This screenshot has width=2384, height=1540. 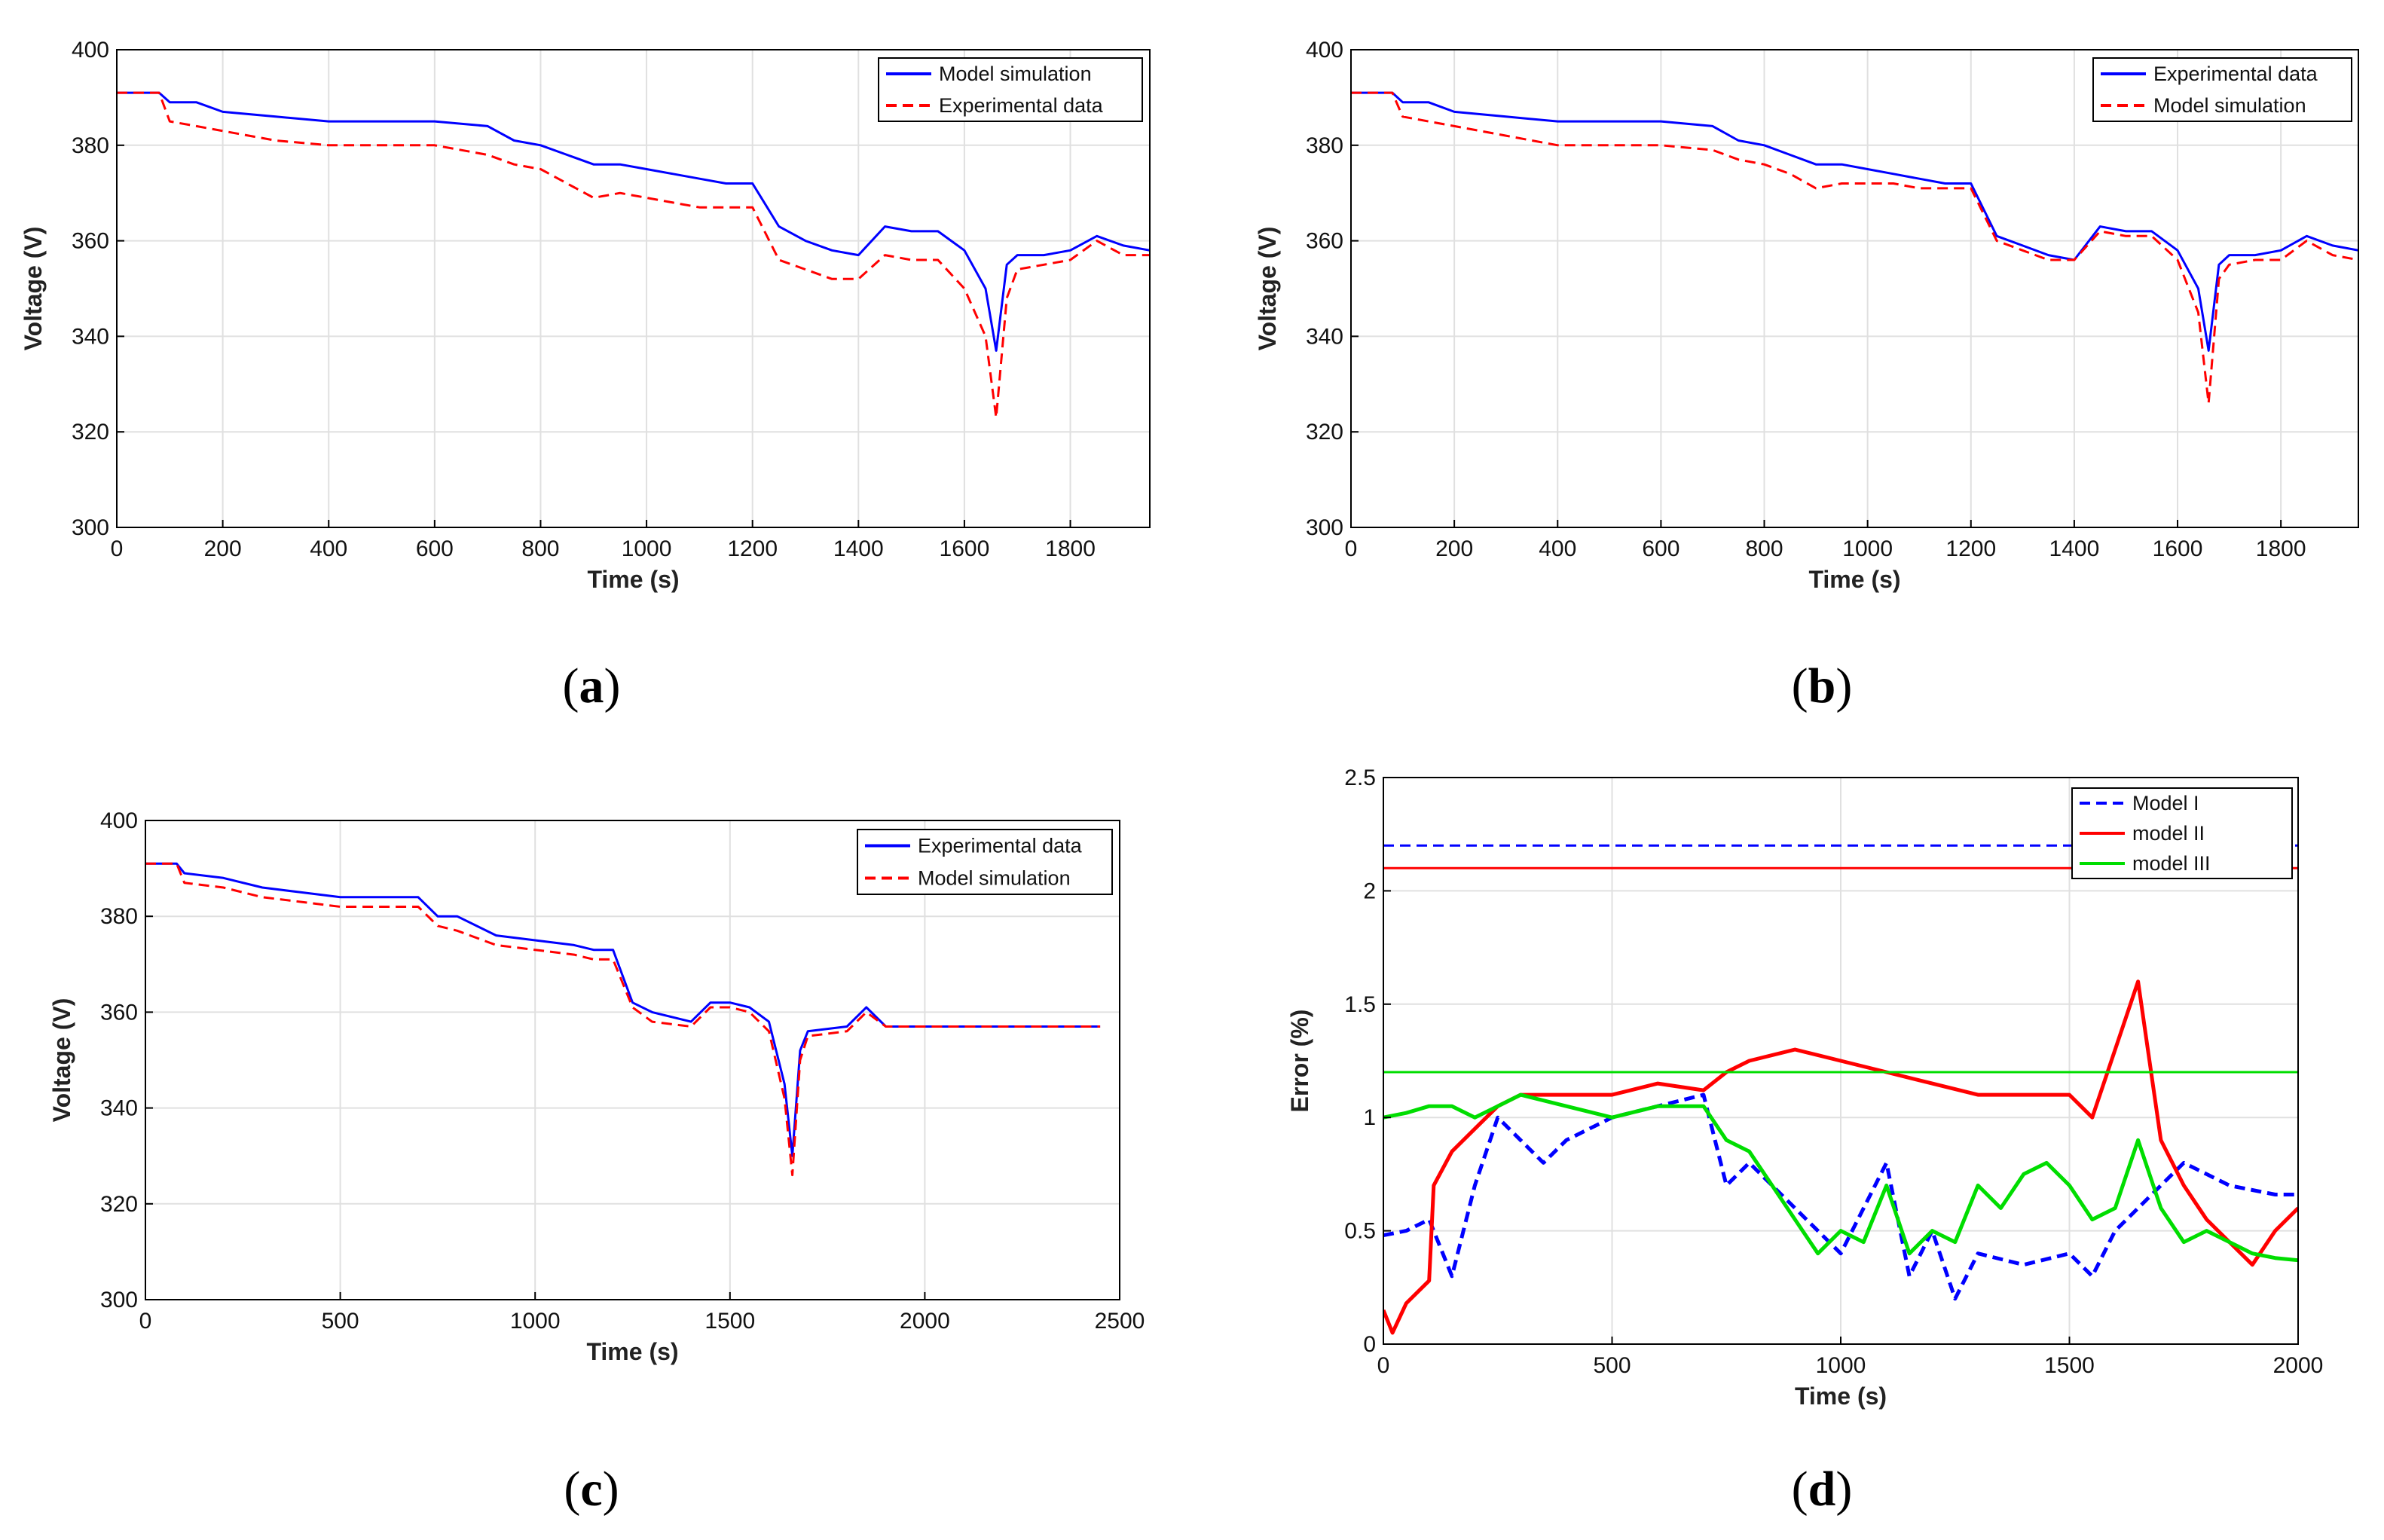 I want to click on x-tick-label: 500, so click(x=340, y=1322).